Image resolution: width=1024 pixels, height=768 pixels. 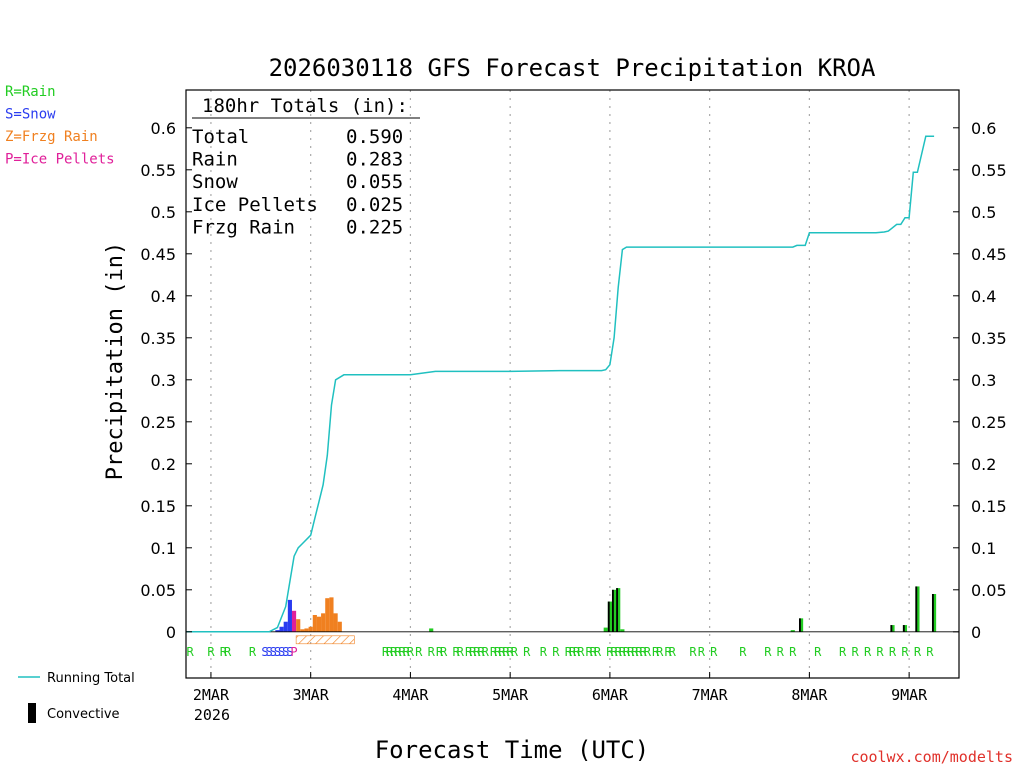 What do you see at coordinates (319, 624) in the screenshot?
I see `bar-frzg-h26` at bounding box center [319, 624].